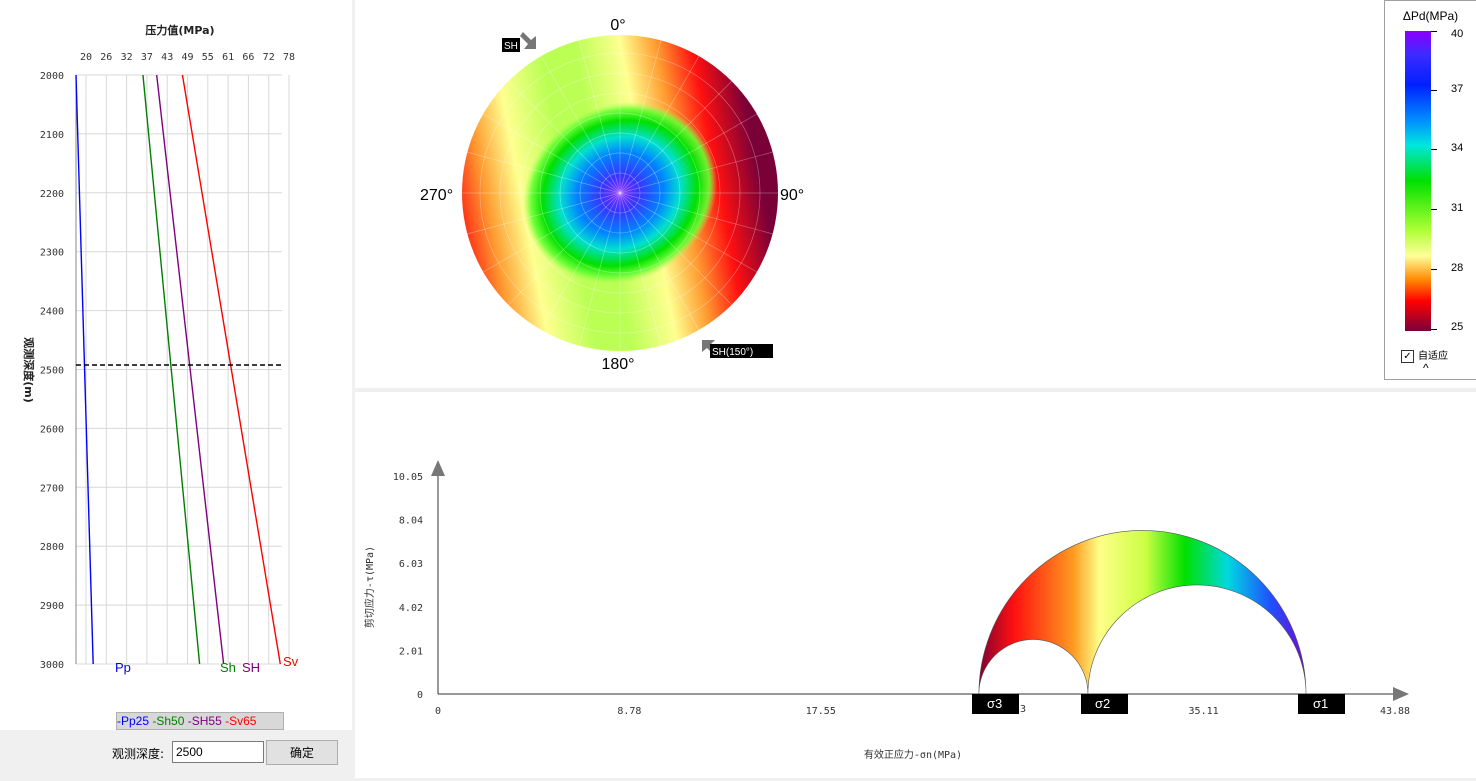 Image resolution: width=1476 pixels, height=781 pixels. Describe the element at coordinates (208, 57) in the screenshot. I see `x-tick-label: 55` at that location.